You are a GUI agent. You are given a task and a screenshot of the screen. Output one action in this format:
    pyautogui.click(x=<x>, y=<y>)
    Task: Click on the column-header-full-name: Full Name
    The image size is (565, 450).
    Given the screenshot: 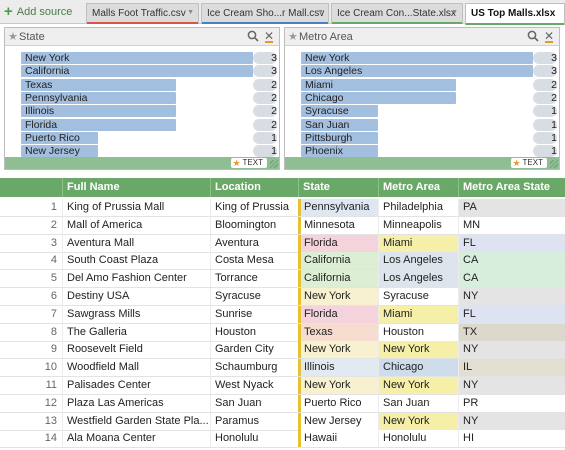 What is the action you would take?
    pyautogui.click(x=136, y=187)
    